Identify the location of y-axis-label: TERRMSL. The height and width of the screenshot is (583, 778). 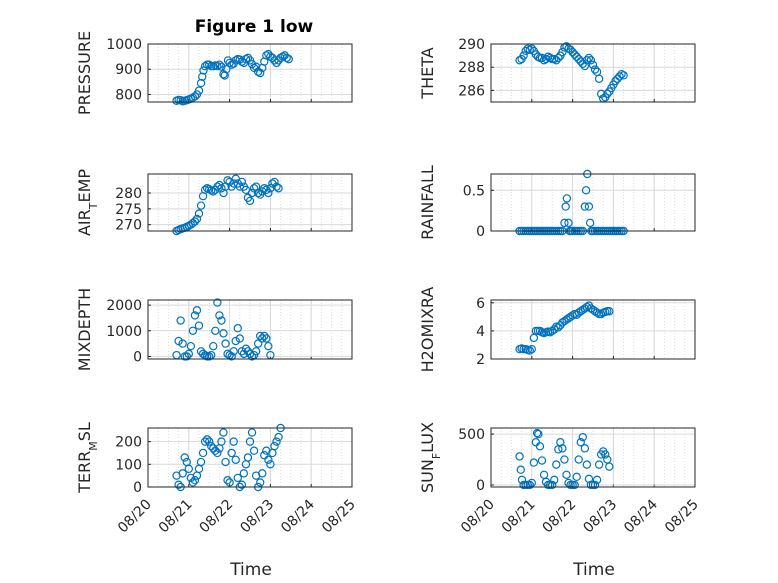
(87, 458).